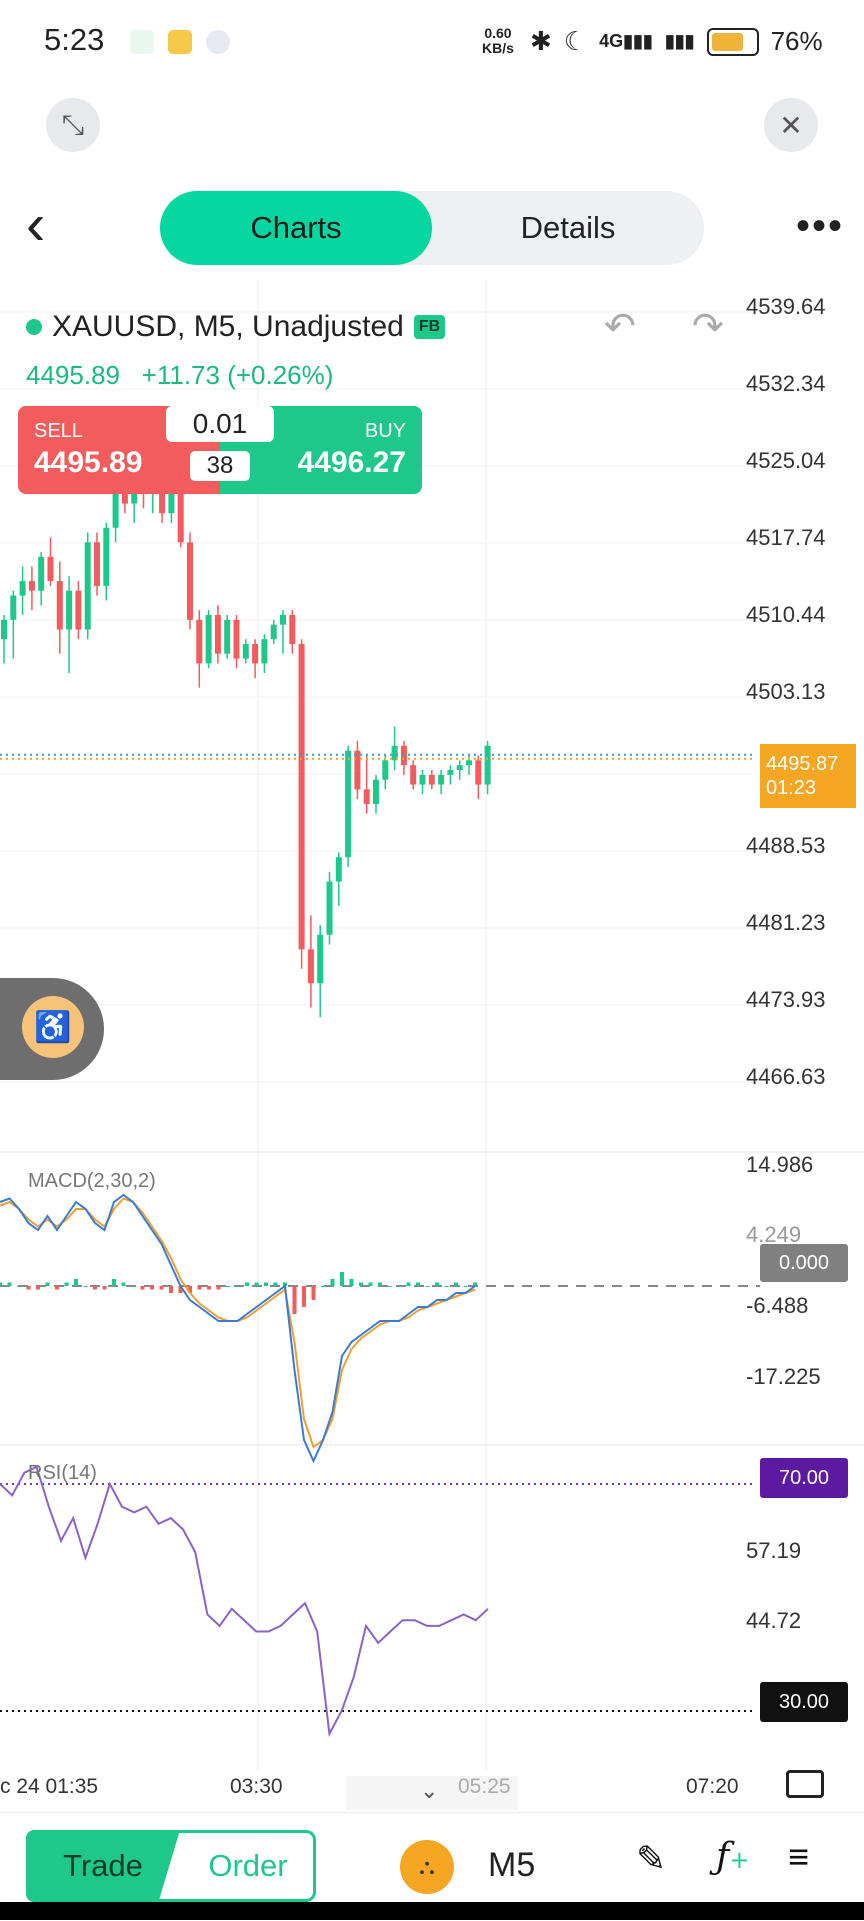 The image size is (864, 1921). Describe the element at coordinates (248, 1865) in the screenshot. I see `order-tab: Order` at that location.